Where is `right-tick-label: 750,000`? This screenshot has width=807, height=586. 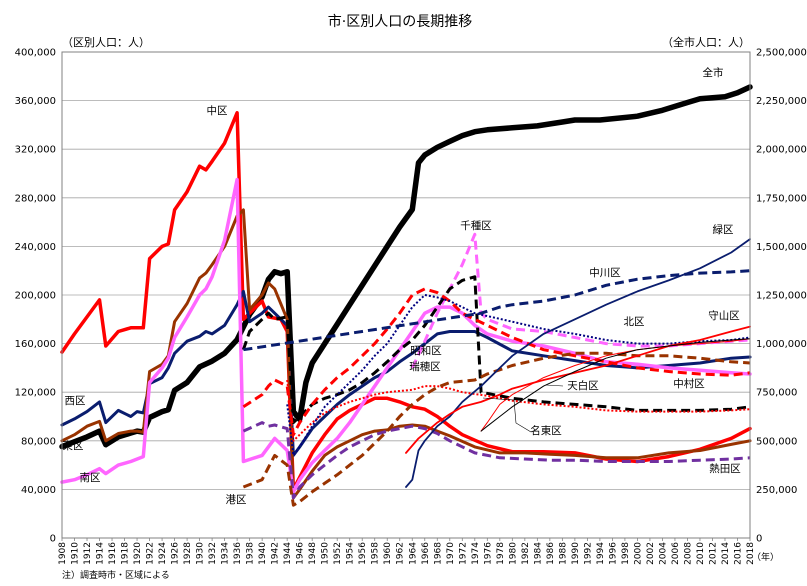
right-tick-label: 750,000 is located at coordinates (776, 393).